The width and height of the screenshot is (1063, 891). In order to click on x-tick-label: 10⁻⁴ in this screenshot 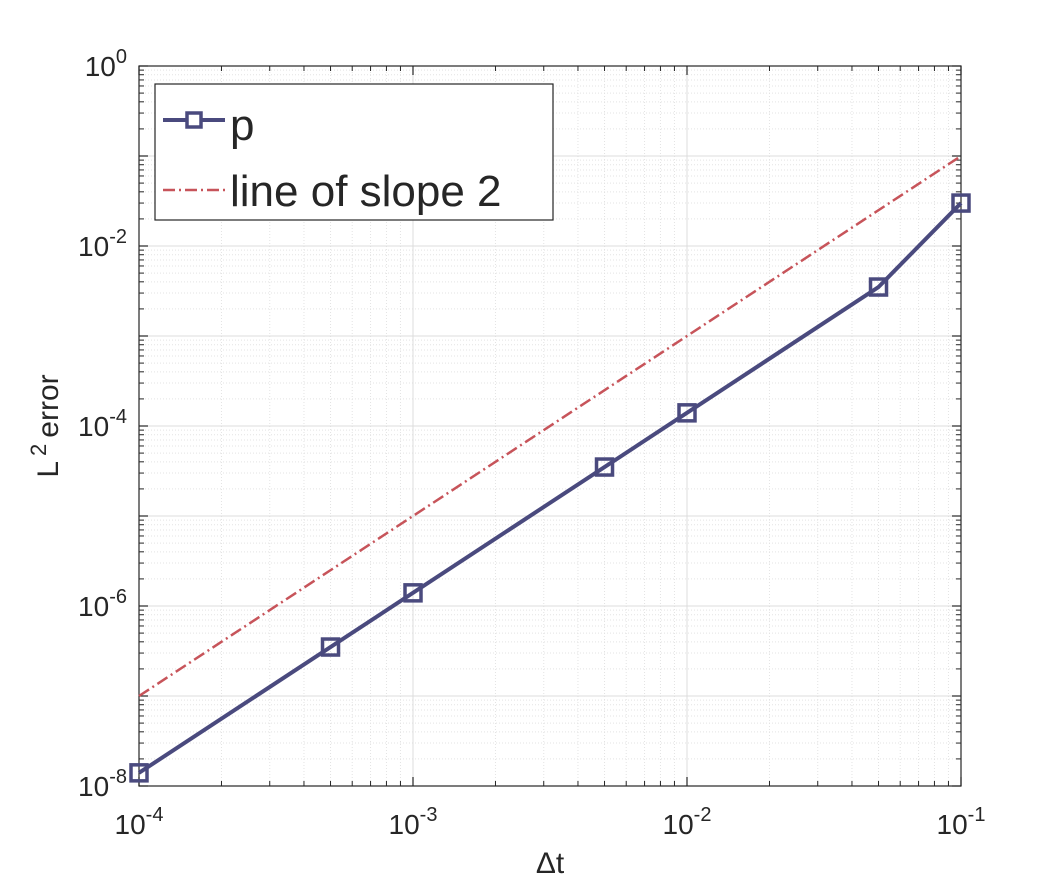, I will do `click(139, 822)`.